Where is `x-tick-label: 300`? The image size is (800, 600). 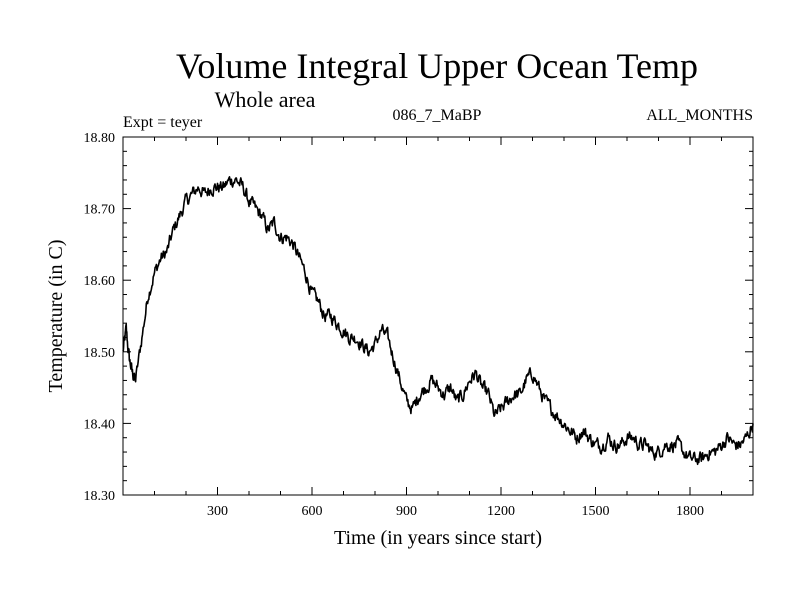
x-tick-label: 300 is located at coordinates (217, 511).